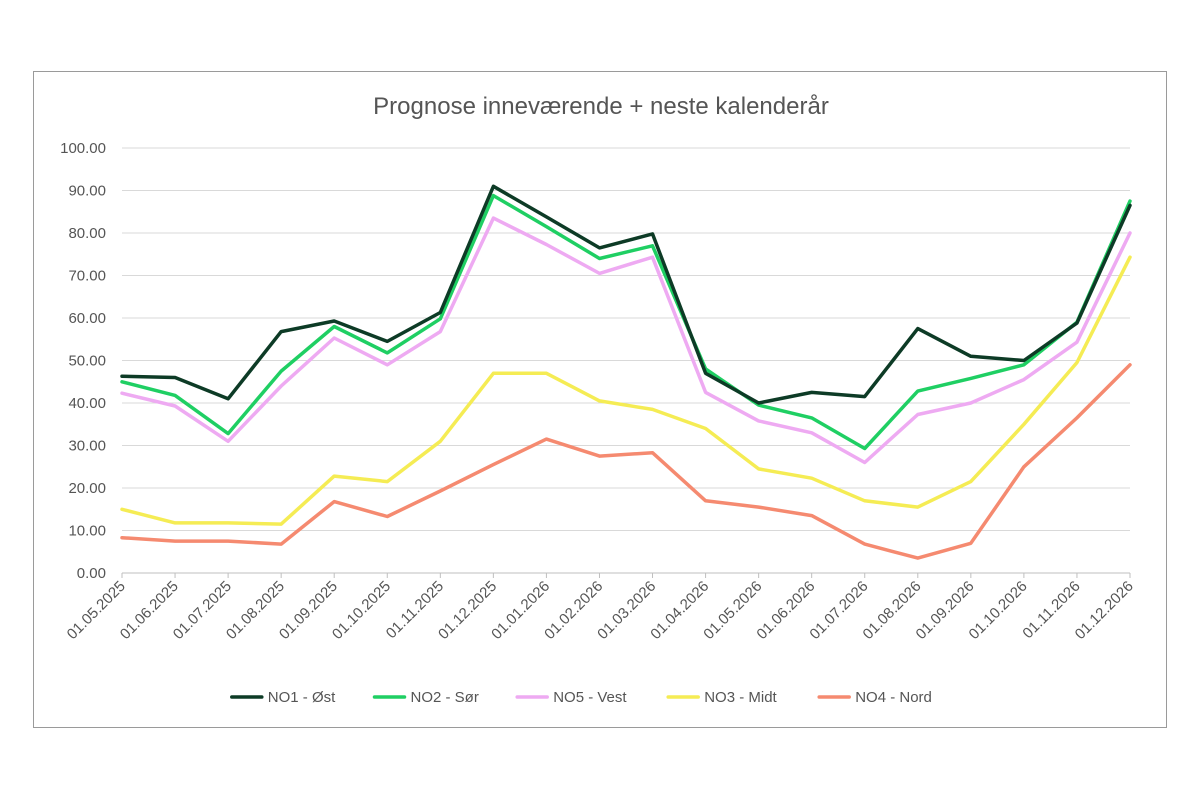  I want to click on y-tick-label: 60.00, so click(87, 318).